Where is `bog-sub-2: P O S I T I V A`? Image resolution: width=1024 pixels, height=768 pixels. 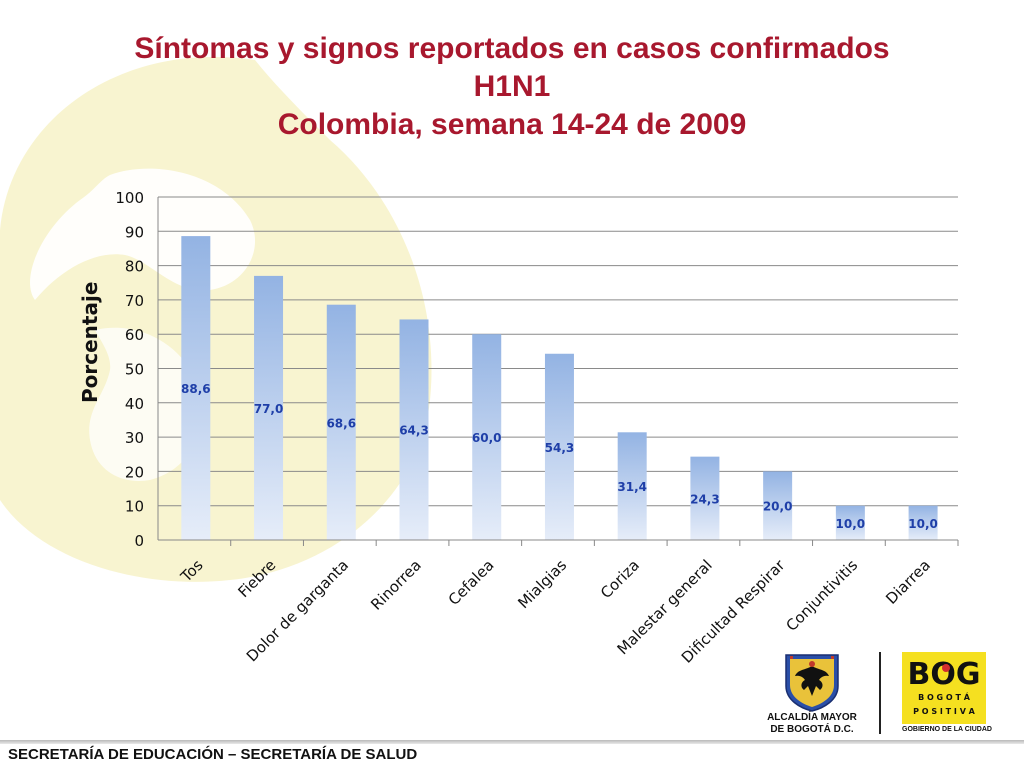
bog-sub-2: P O S I T I V A is located at coordinates (944, 711).